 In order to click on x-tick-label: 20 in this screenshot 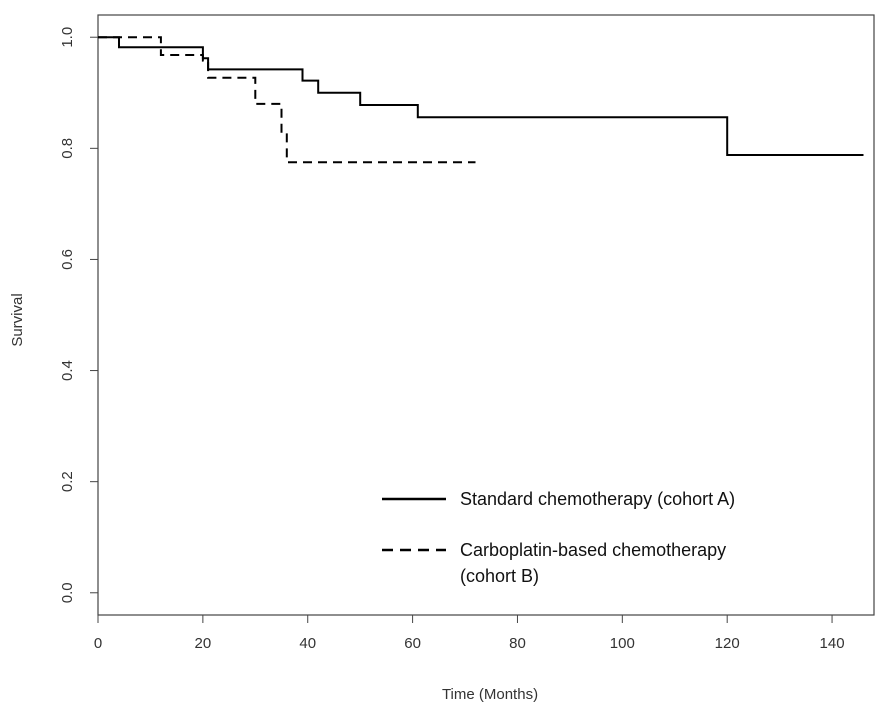, I will do `click(203, 643)`.